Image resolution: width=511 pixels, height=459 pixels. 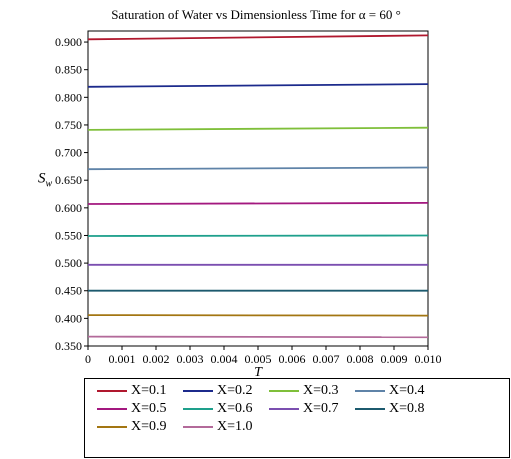 I want to click on legend-label: X=0.6, so click(x=235, y=408).